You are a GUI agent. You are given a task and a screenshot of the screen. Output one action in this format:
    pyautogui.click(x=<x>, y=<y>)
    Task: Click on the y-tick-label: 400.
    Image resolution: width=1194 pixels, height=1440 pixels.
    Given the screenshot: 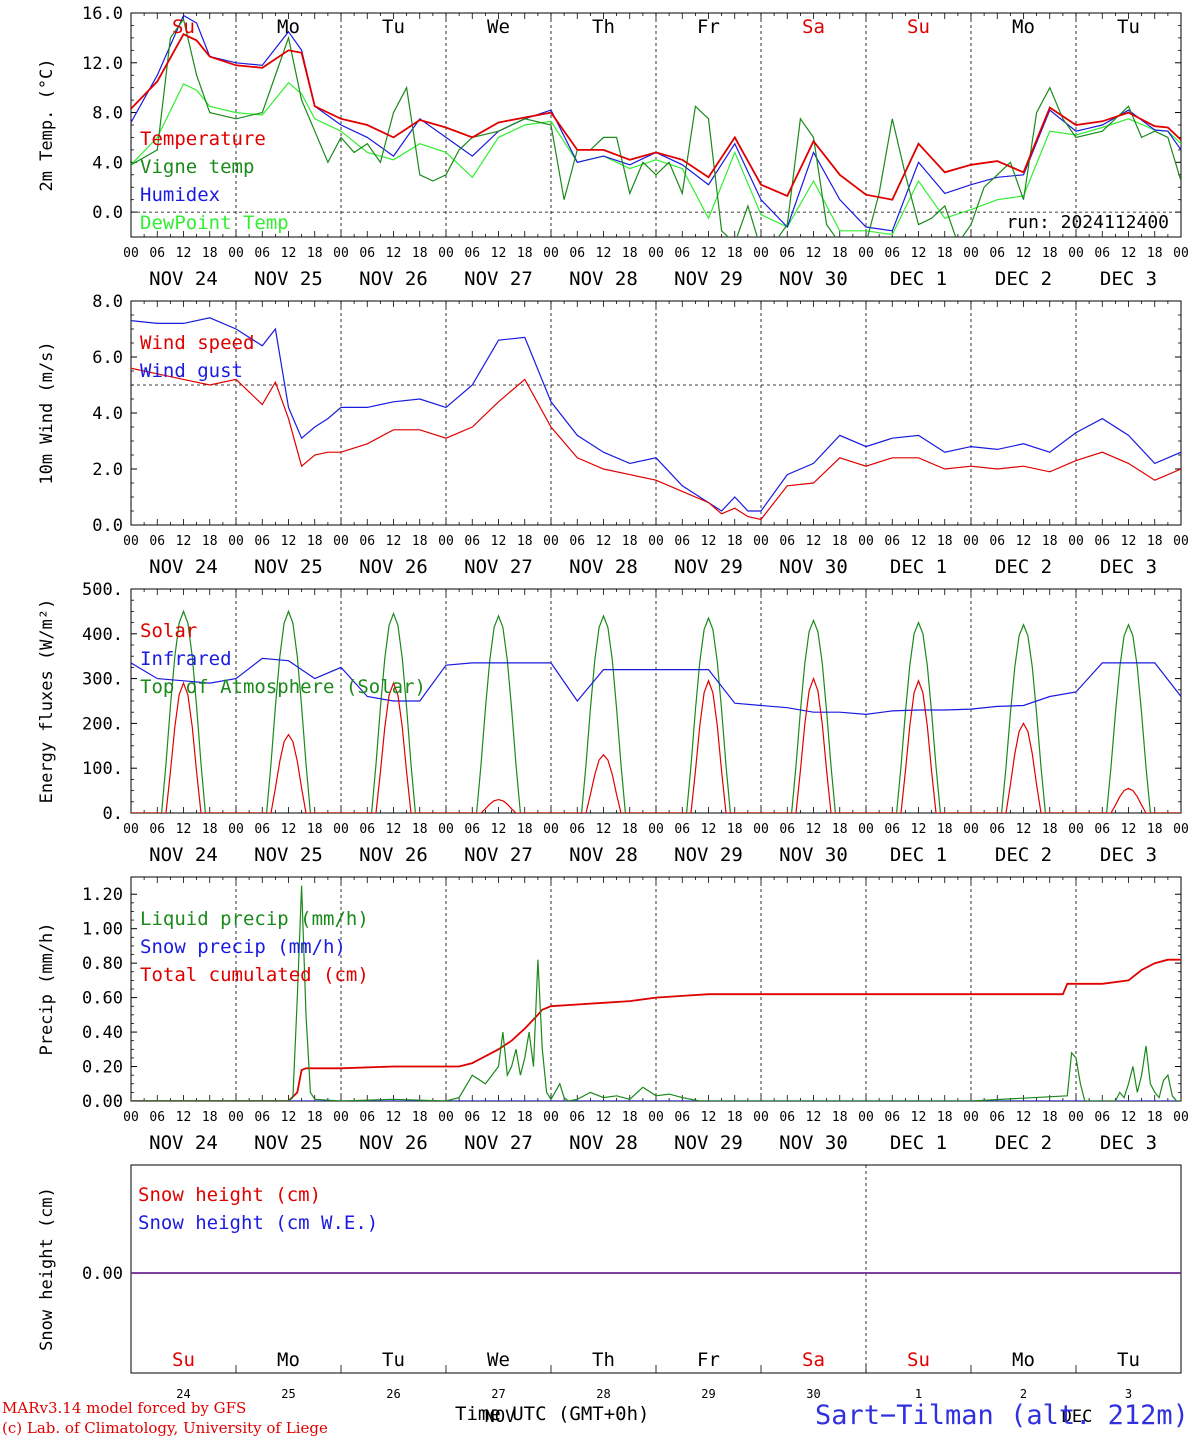 What is the action you would take?
    pyautogui.click(x=102, y=635)
    